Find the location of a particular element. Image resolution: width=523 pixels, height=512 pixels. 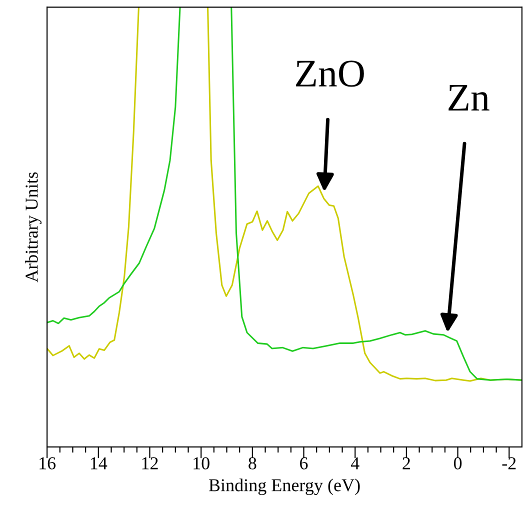

y-axis-title: Arbitrary Units is located at coordinates (33, 227).